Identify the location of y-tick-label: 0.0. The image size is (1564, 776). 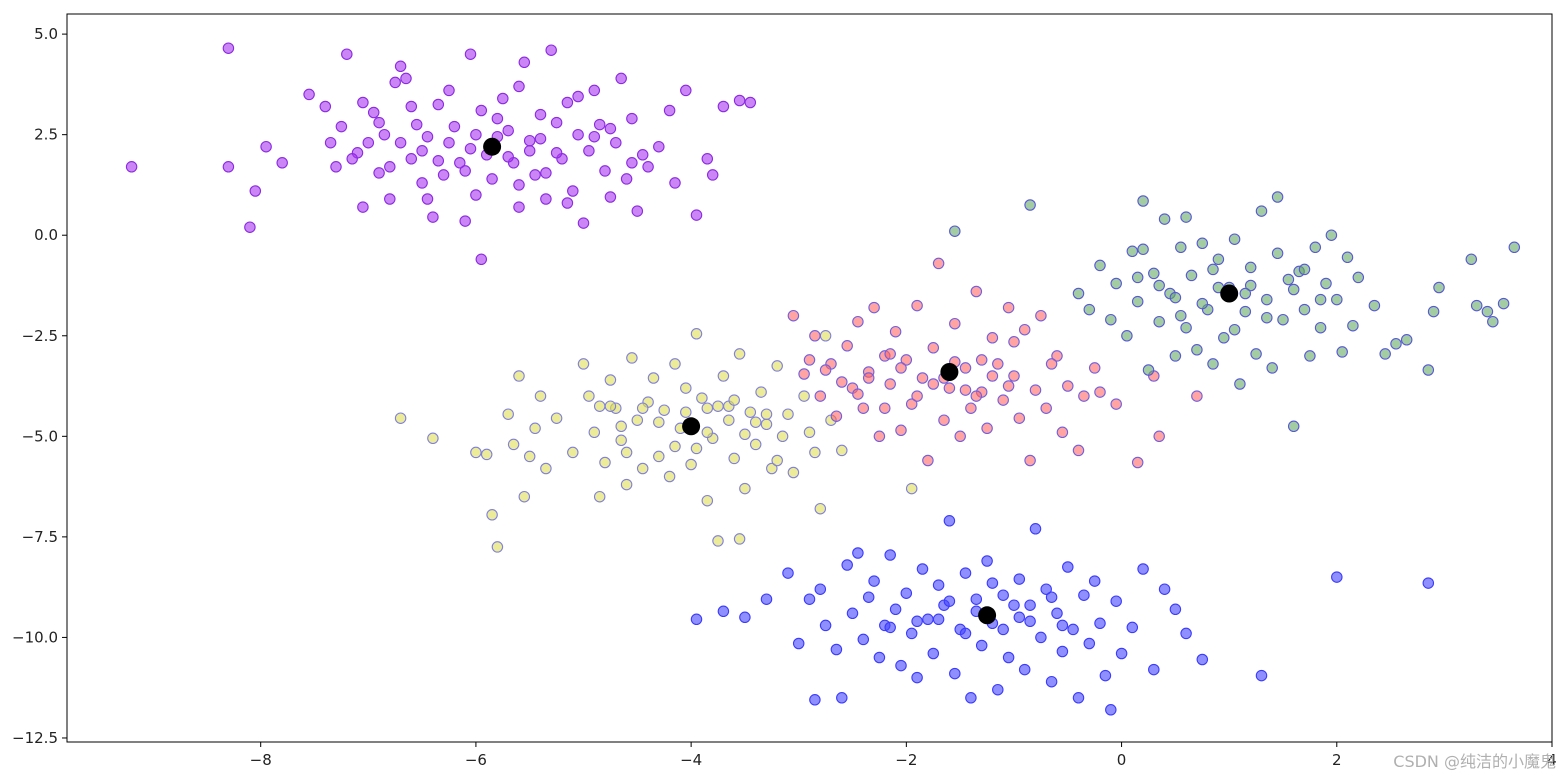
(46, 235).